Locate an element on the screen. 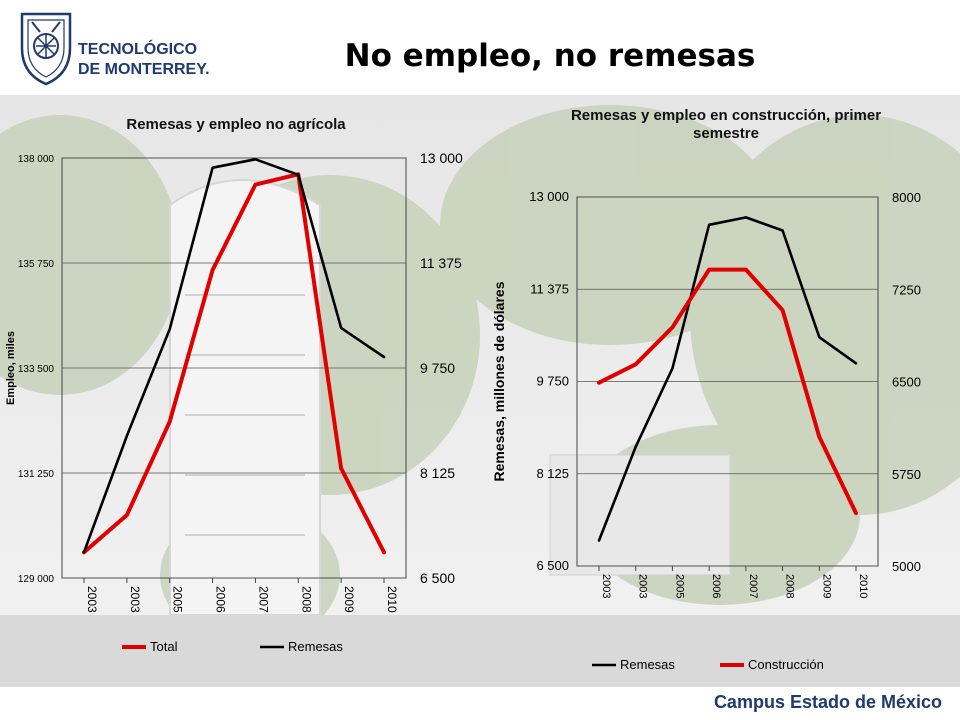 This screenshot has width=960, height=720. chart-1-title: Remesas y empleo no agrícola is located at coordinates (236, 124).